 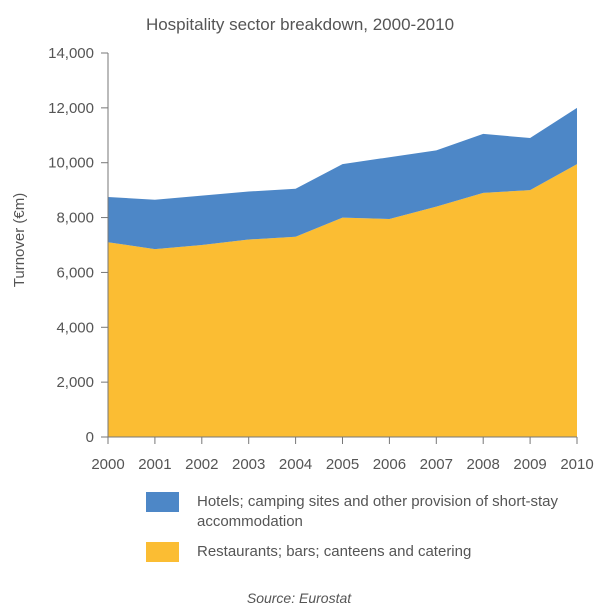 What do you see at coordinates (576, 464) in the screenshot?
I see `x-tick-label: 2010` at bounding box center [576, 464].